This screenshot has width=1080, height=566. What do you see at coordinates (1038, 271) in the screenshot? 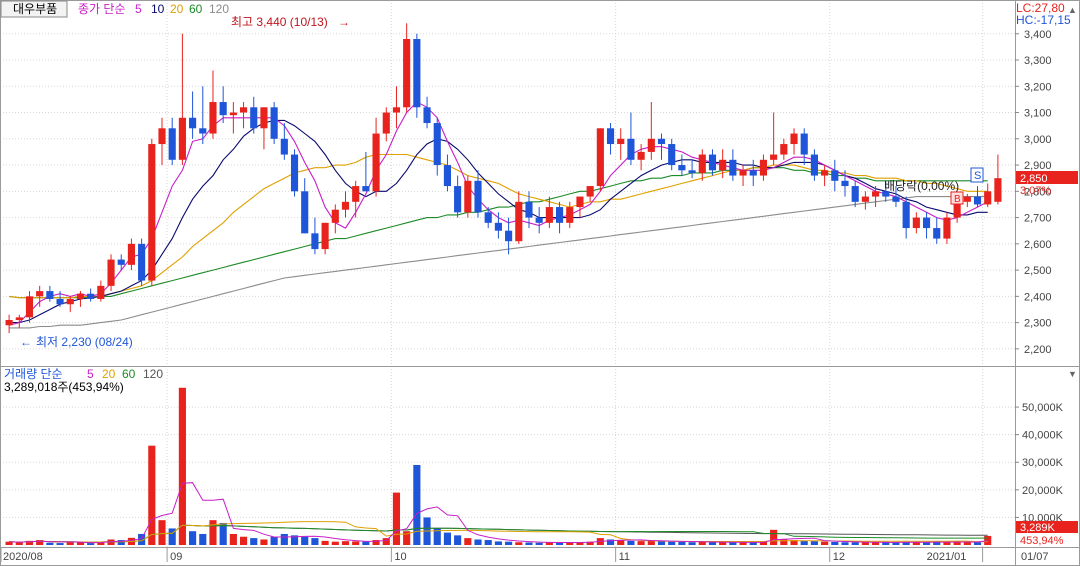
I see `price-tick-label: 2,500` at bounding box center [1038, 271].